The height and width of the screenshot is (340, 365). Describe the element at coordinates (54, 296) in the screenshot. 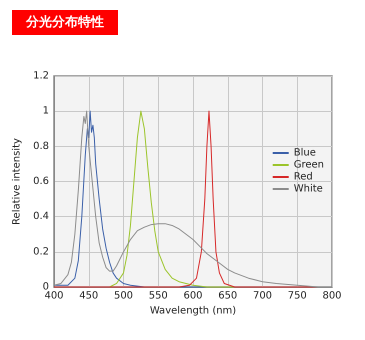

I see `x-tick-label: 400` at that location.